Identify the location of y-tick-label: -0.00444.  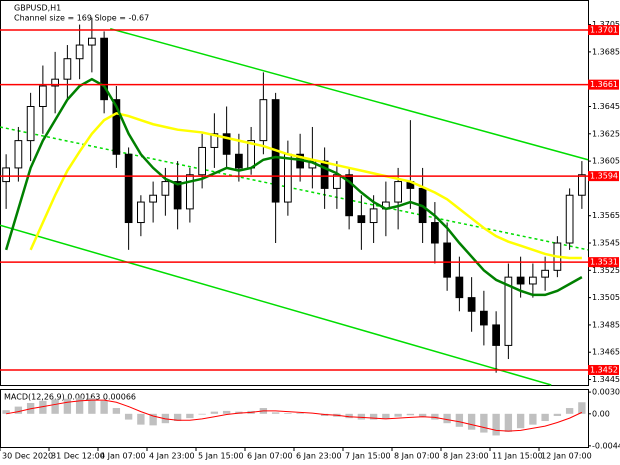
(606, 445).